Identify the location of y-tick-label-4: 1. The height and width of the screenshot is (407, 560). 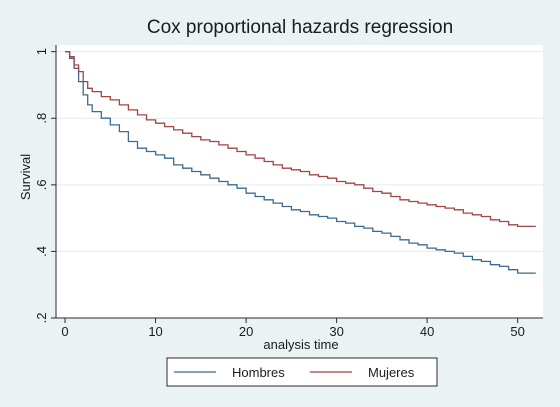
(41, 51).